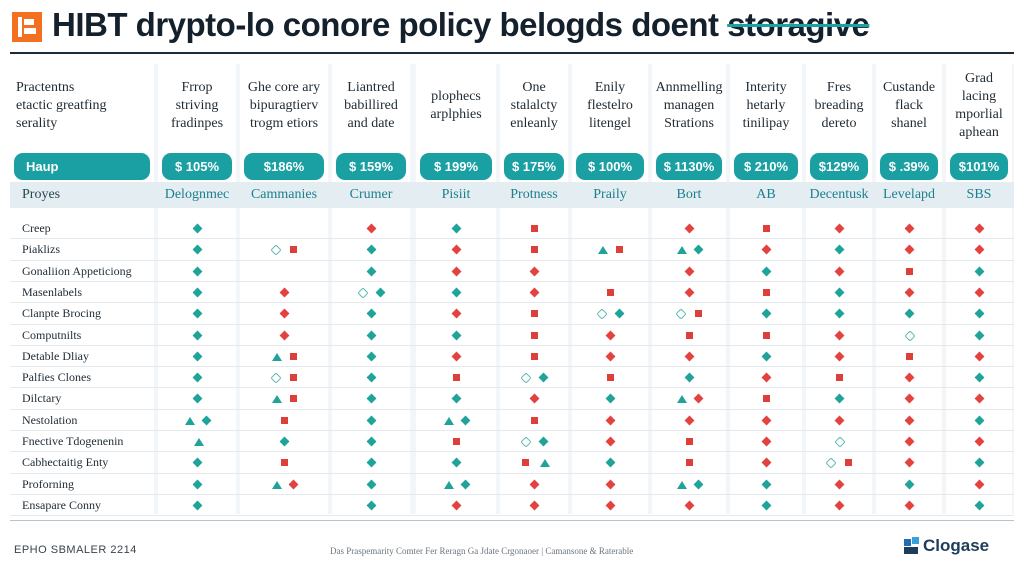 The image size is (1024, 576). What do you see at coordinates (911, 545) in the screenshot?
I see `blue-square-logo-icon` at bounding box center [911, 545].